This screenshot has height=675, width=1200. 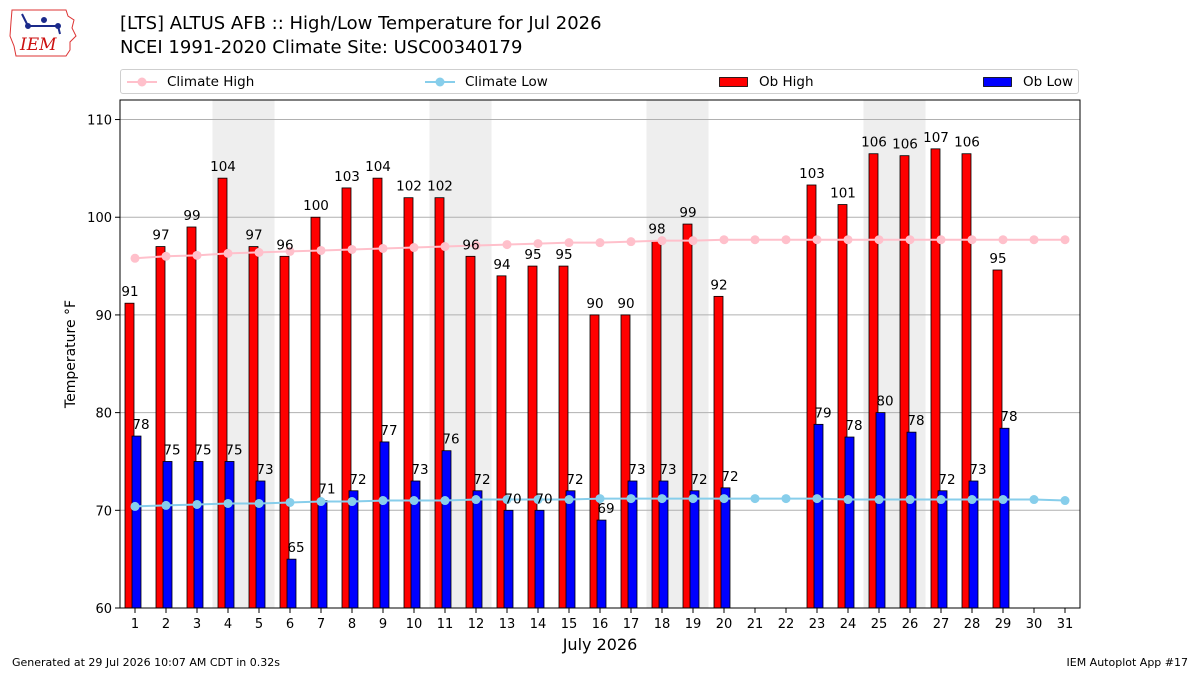 I want to click on x-tick-label: 5, so click(x=259, y=624).